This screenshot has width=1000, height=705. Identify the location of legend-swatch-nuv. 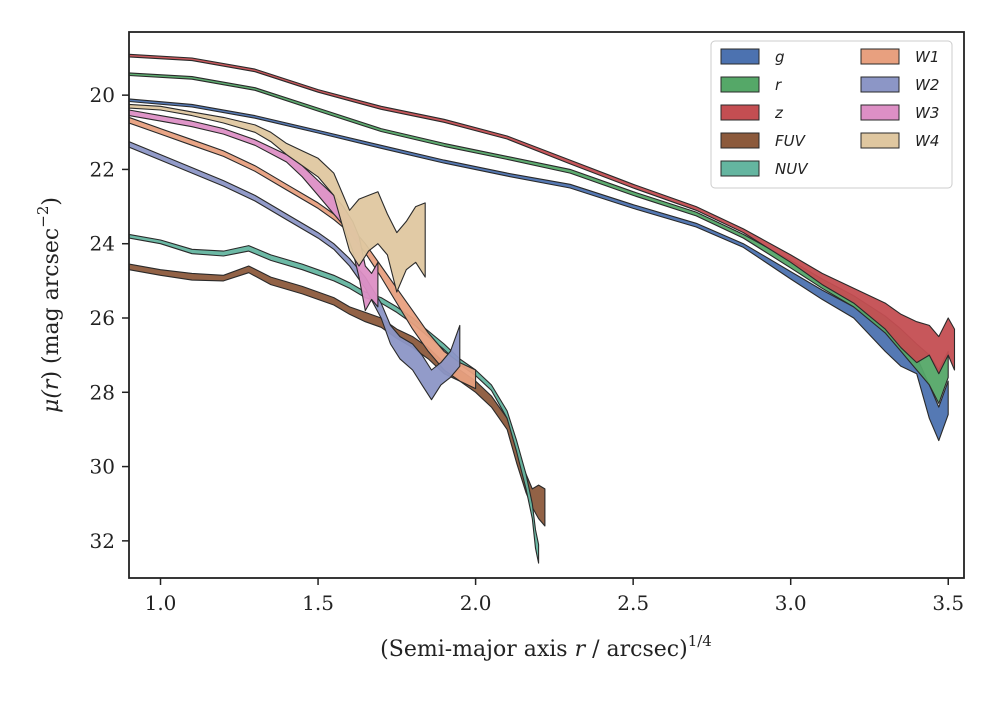
(740, 168).